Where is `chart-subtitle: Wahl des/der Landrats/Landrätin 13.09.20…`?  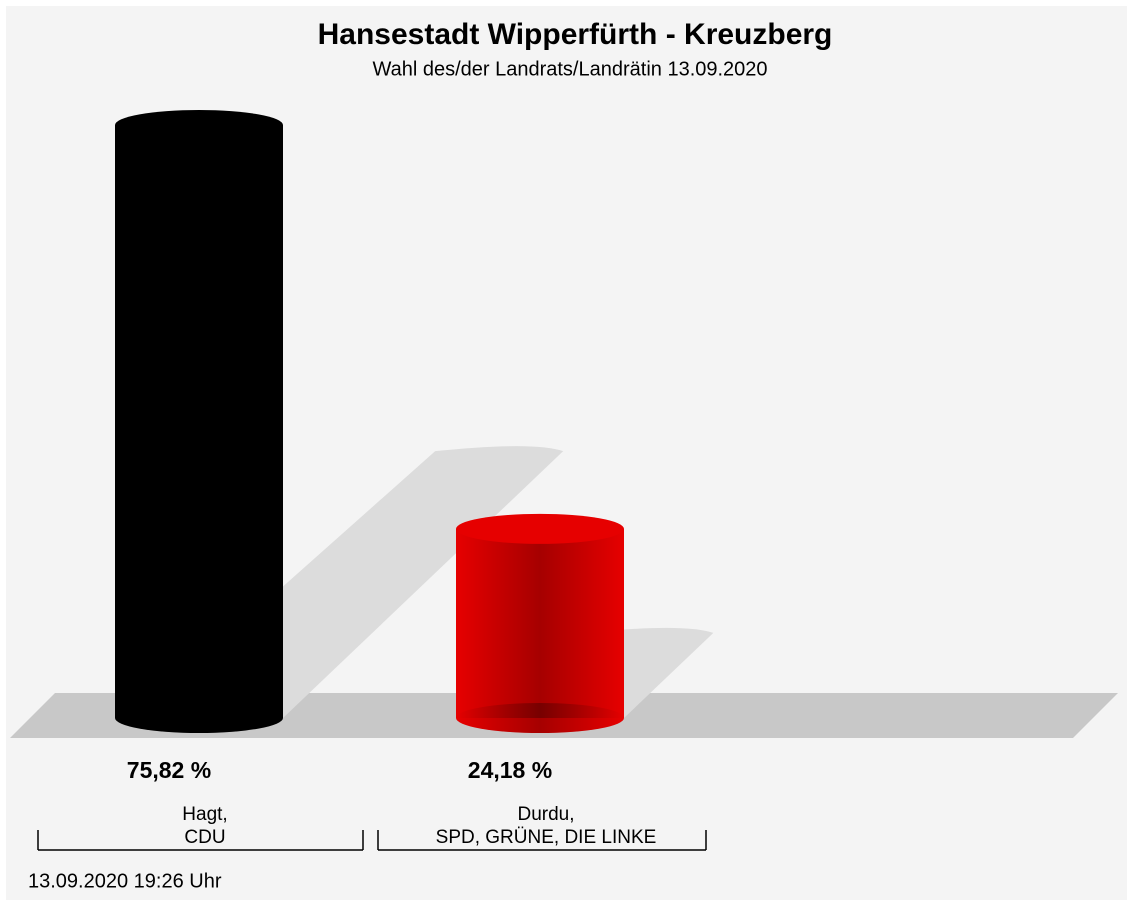 chart-subtitle: Wahl des/der Landrats/Landrätin 13.09.20… is located at coordinates (569, 69).